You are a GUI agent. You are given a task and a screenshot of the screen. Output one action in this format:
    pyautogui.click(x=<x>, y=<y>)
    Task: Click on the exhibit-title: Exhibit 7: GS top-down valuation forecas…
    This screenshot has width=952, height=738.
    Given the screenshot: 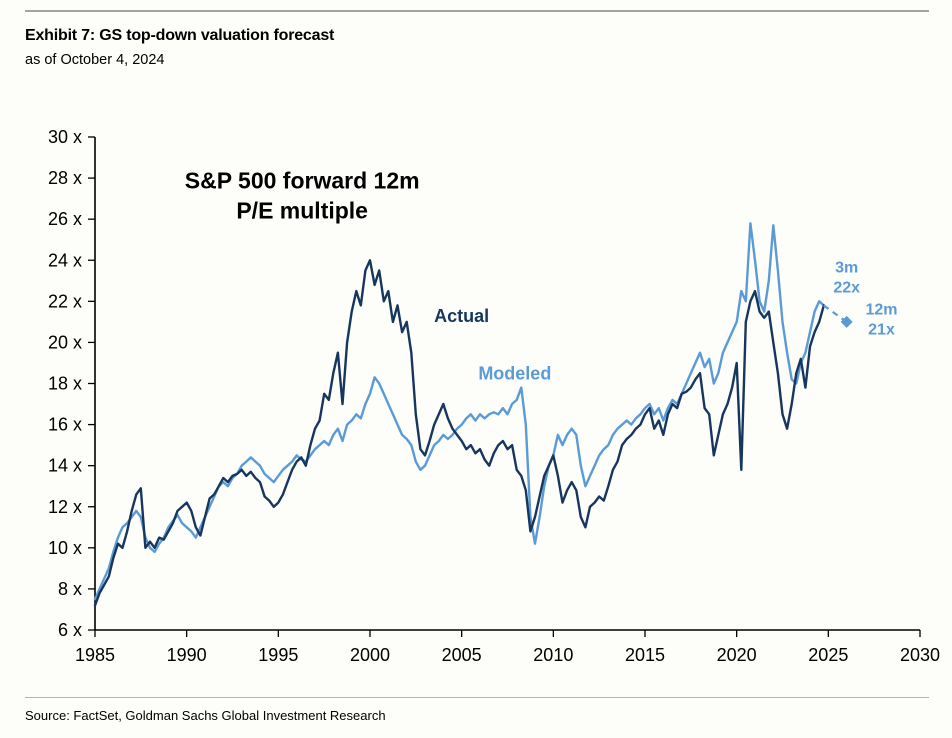 What is the action you would take?
    pyautogui.click(x=180, y=35)
    